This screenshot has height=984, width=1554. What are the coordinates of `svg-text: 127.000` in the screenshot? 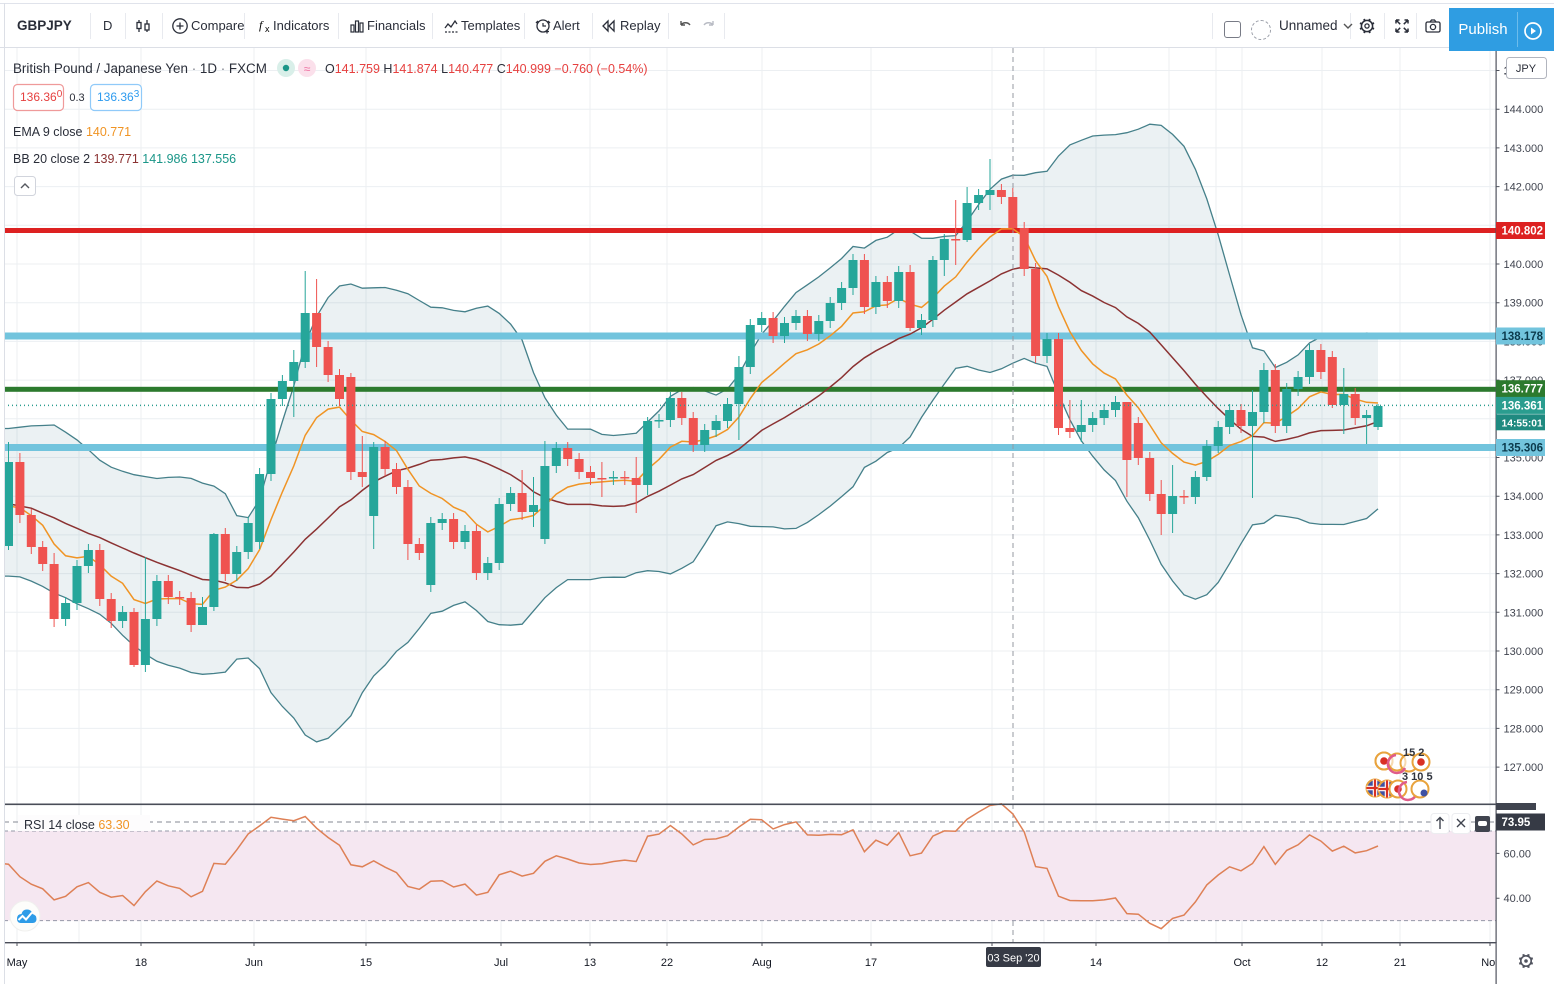 It's located at (1524, 768).